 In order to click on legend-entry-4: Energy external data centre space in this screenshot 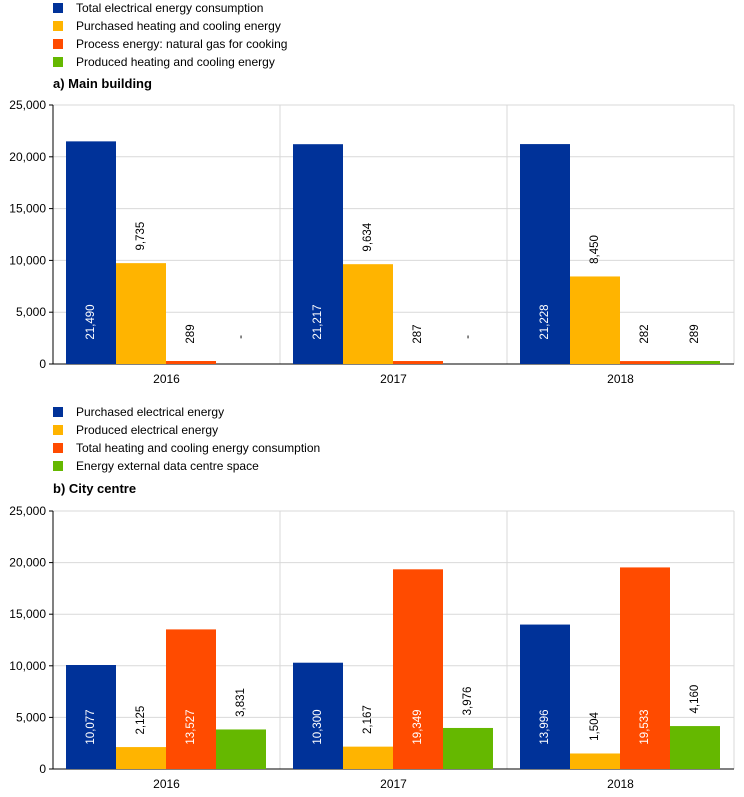, I will do `click(167, 466)`.